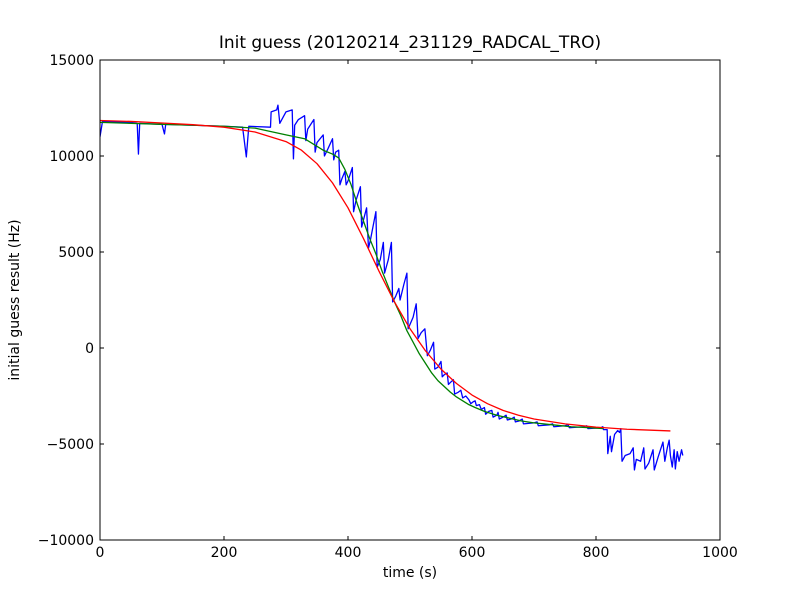 Image resolution: width=800 pixels, height=600 pixels. I want to click on x-tick-label: 800, so click(596, 553).